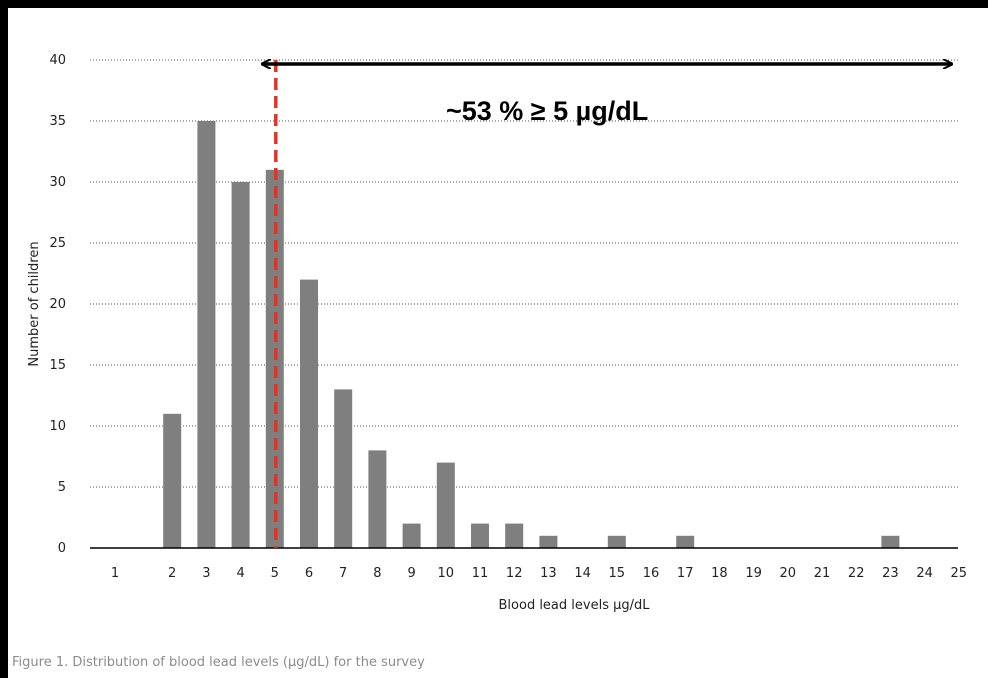  I want to click on y-tick-label-10: 10, so click(57, 426).